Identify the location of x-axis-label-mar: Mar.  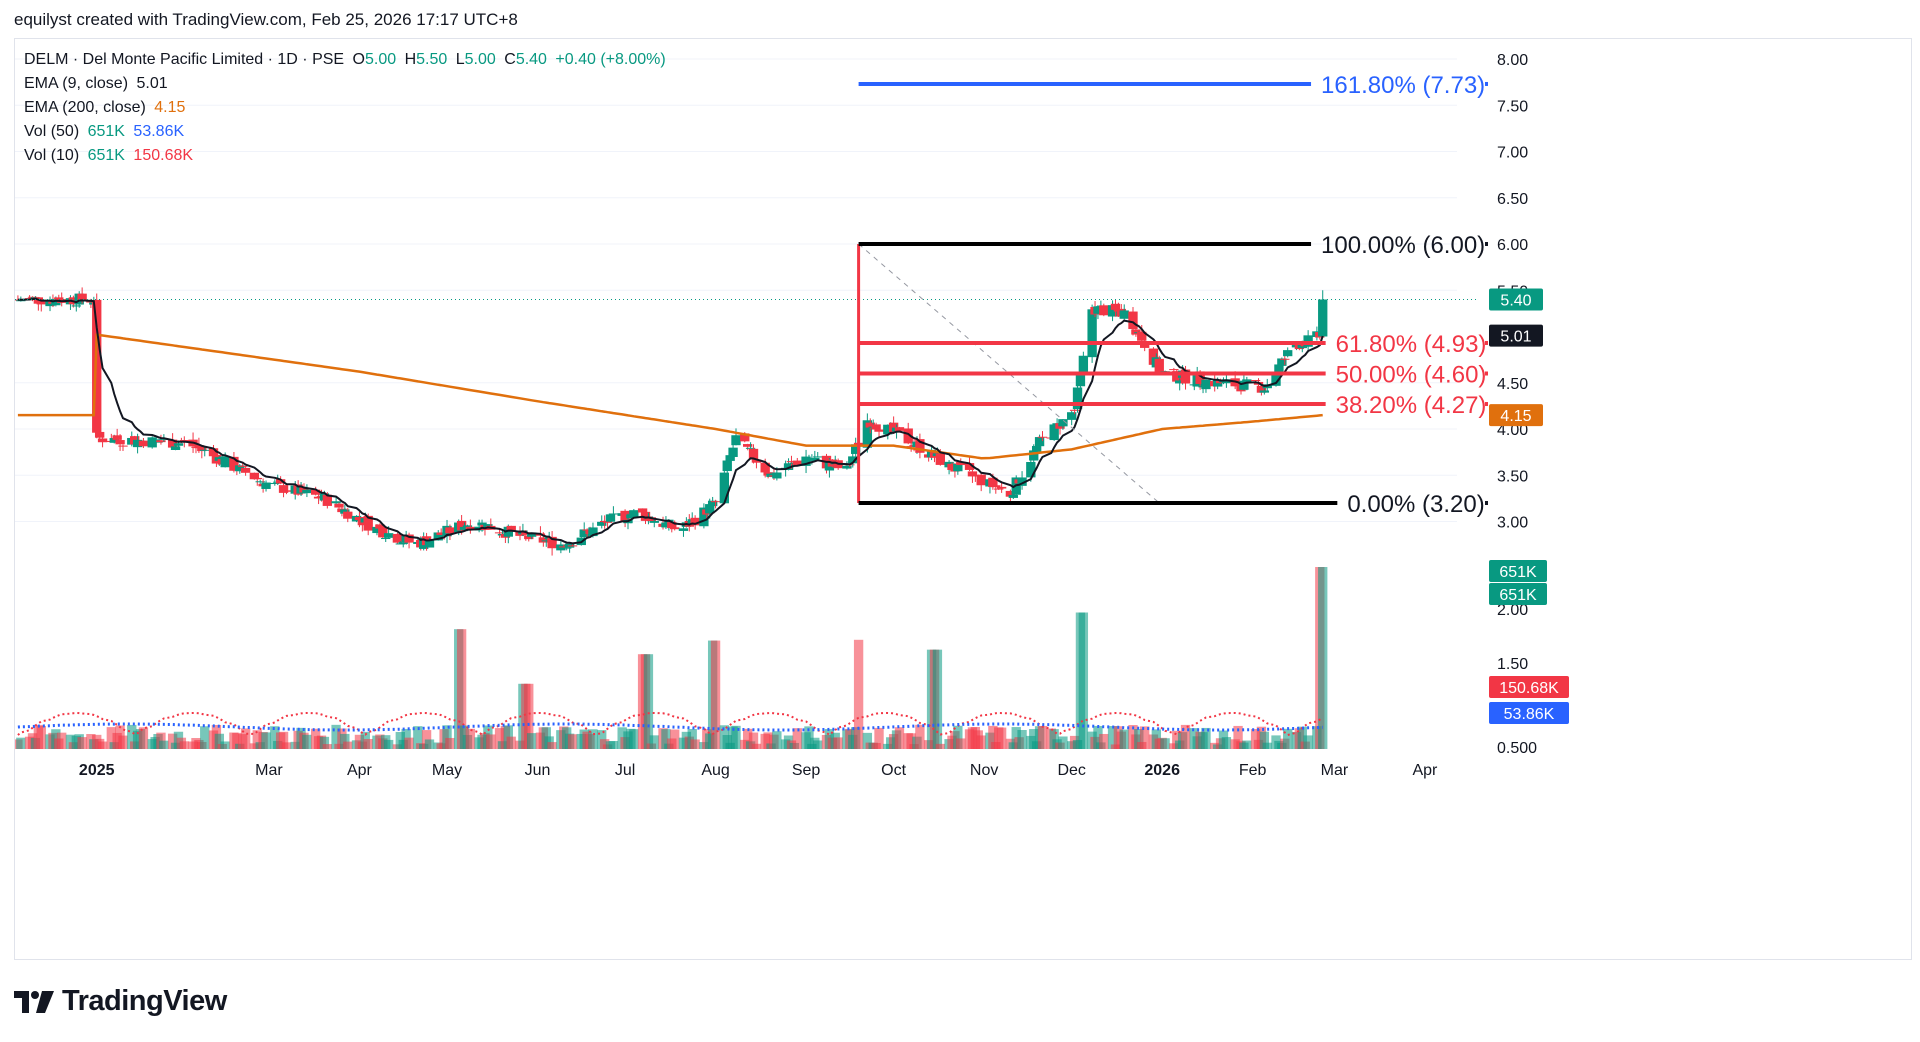
(1335, 770).